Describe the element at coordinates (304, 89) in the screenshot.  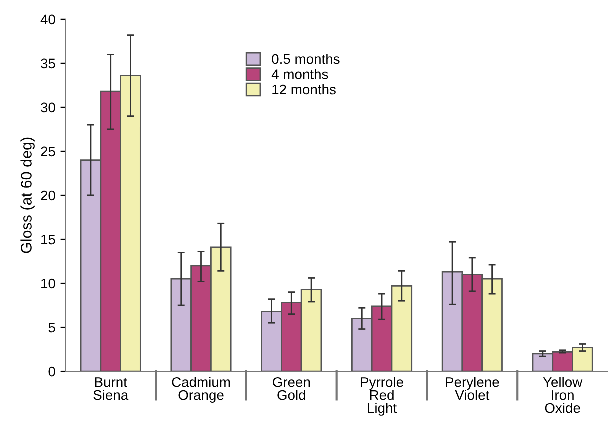
I see `legend-label: 12 months` at that location.